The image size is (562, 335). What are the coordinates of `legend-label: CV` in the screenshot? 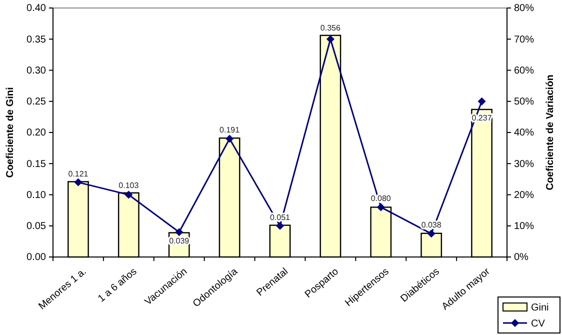 It's located at (538, 324).